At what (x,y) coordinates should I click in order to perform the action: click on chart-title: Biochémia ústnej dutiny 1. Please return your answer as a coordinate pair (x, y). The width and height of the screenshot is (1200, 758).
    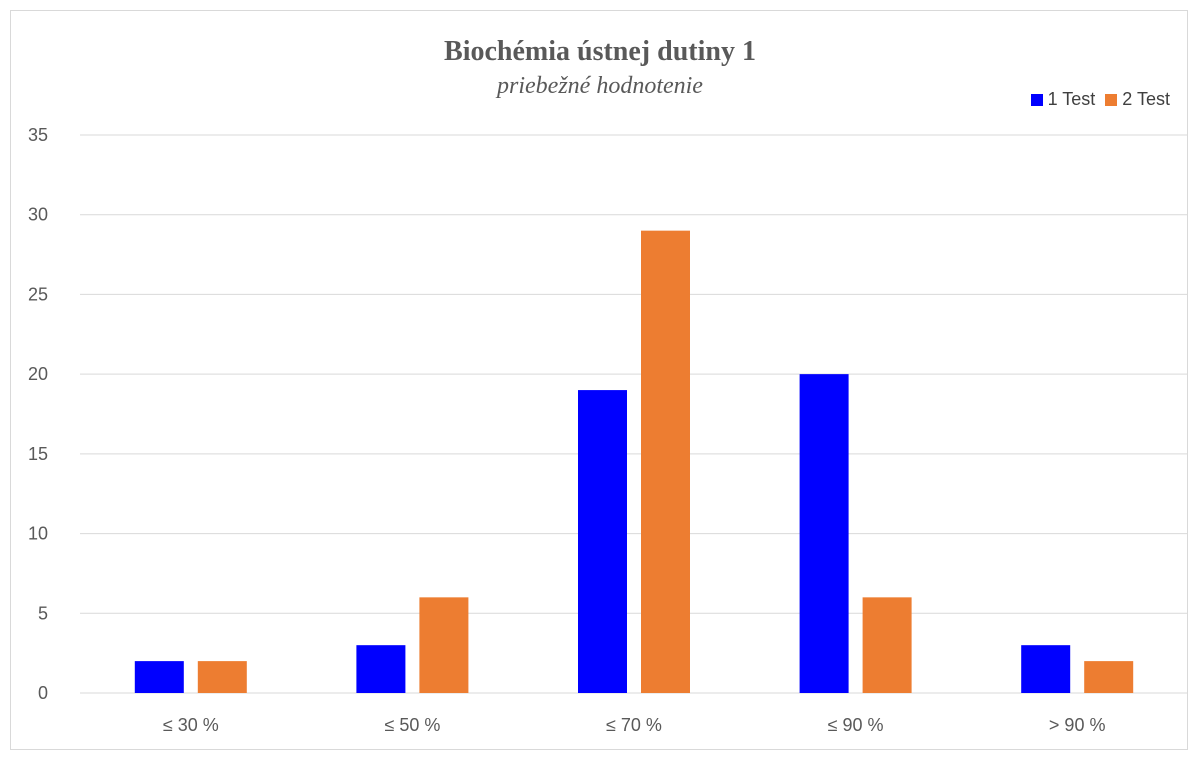
    Looking at the image, I should click on (600, 51).